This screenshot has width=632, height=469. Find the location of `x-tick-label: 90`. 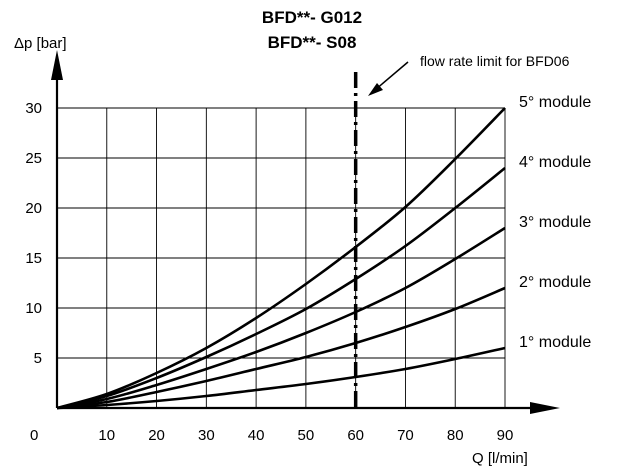

x-tick-label: 90 is located at coordinates (505, 435).